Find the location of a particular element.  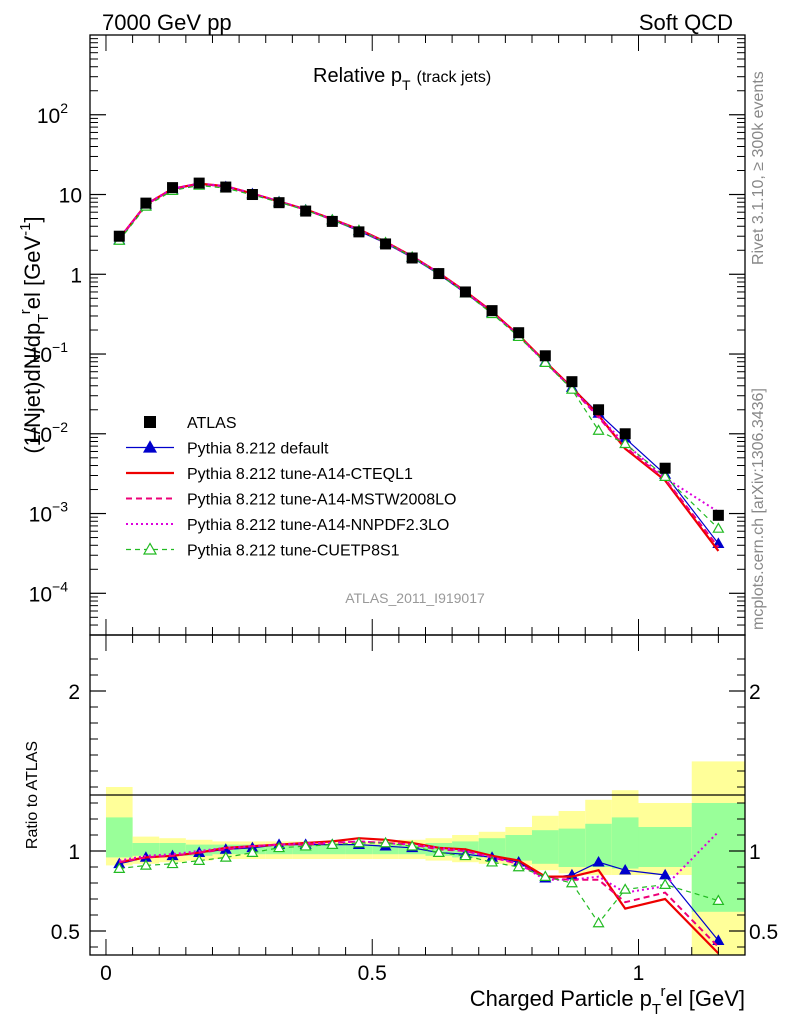

ratio-y-tick-label-left: 2 is located at coordinates (74, 692).